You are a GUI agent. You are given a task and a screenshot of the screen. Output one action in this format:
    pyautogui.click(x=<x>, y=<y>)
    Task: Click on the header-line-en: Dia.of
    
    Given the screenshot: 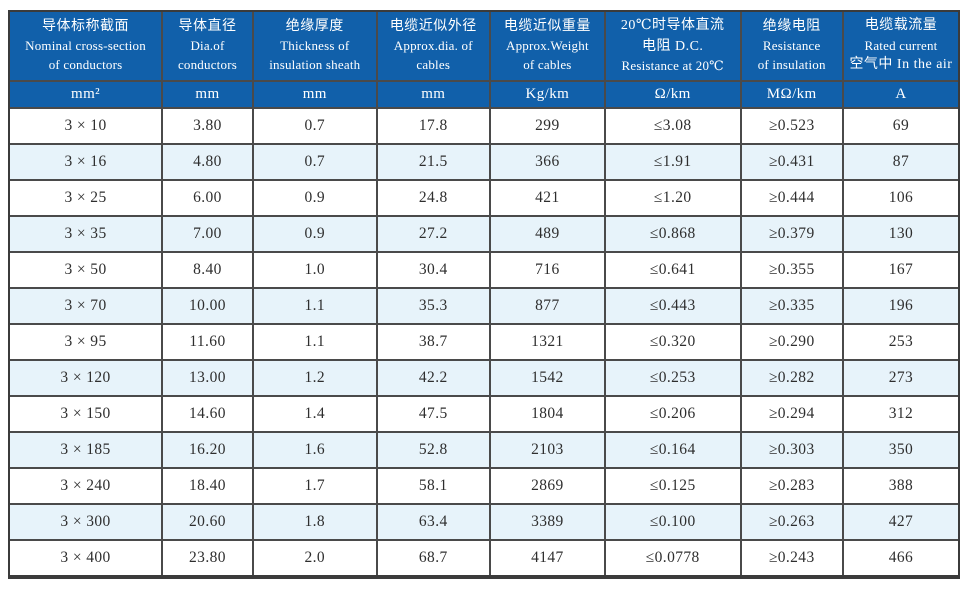 What is the action you would take?
    pyautogui.click(x=207, y=46)
    